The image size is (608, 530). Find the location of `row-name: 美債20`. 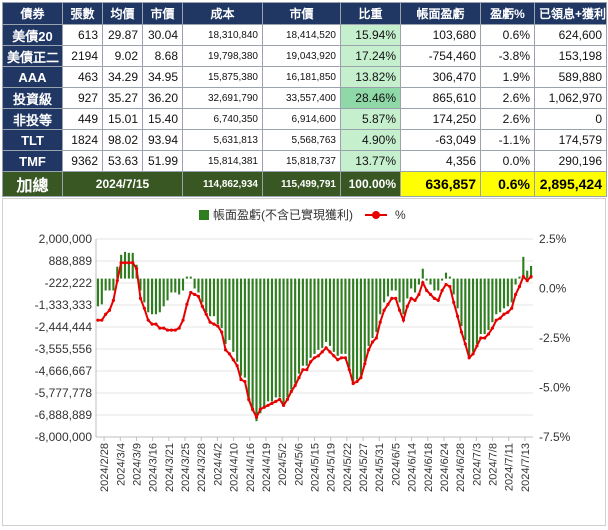

row-name: 美債20 is located at coordinates (32, 35).